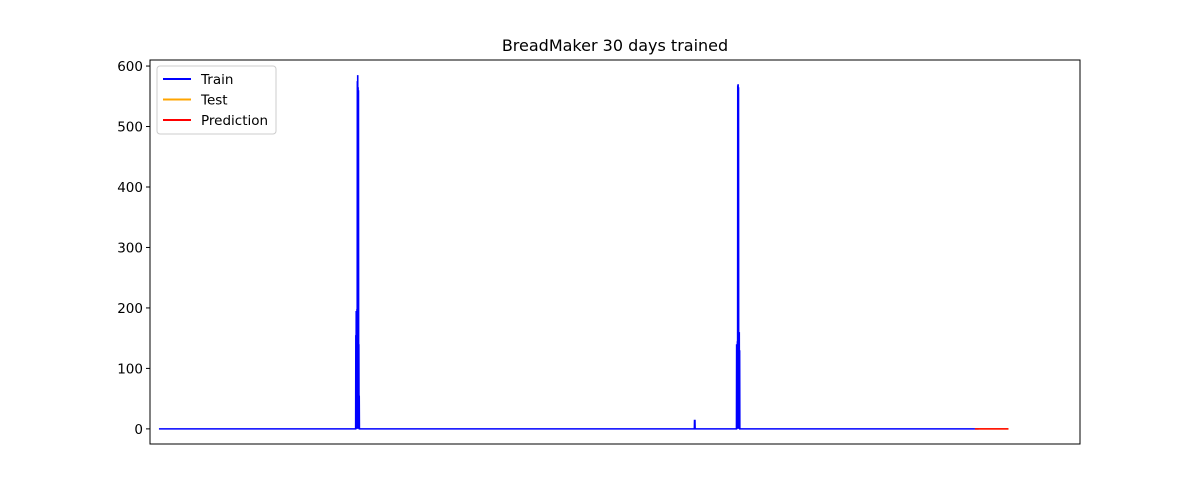 The width and height of the screenshot is (1200, 500). What do you see at coordinates (130, 248) in the screenshot?
I see `y-tick-label: 300` at bounding box center [130, 248].